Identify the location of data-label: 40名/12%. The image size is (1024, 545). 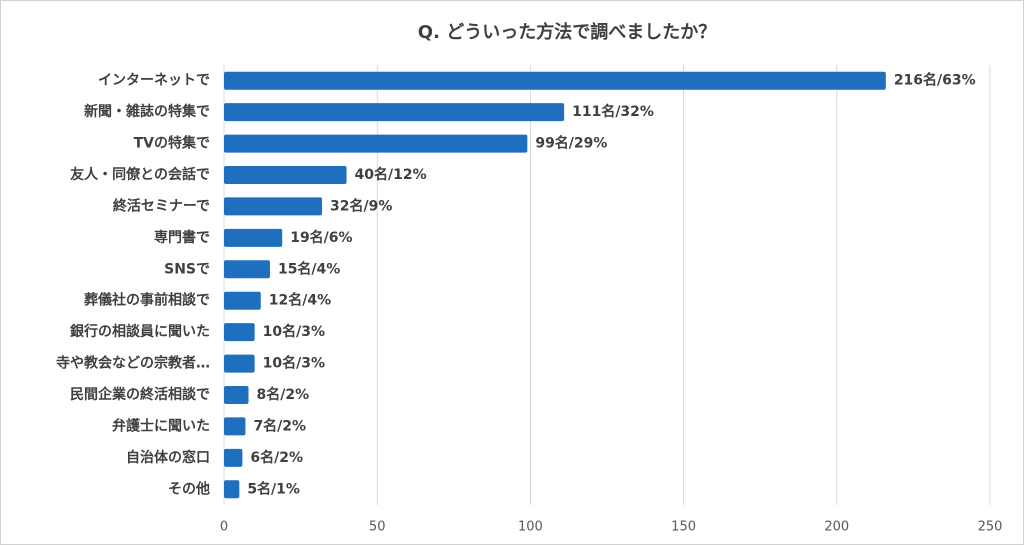
(391, 174).